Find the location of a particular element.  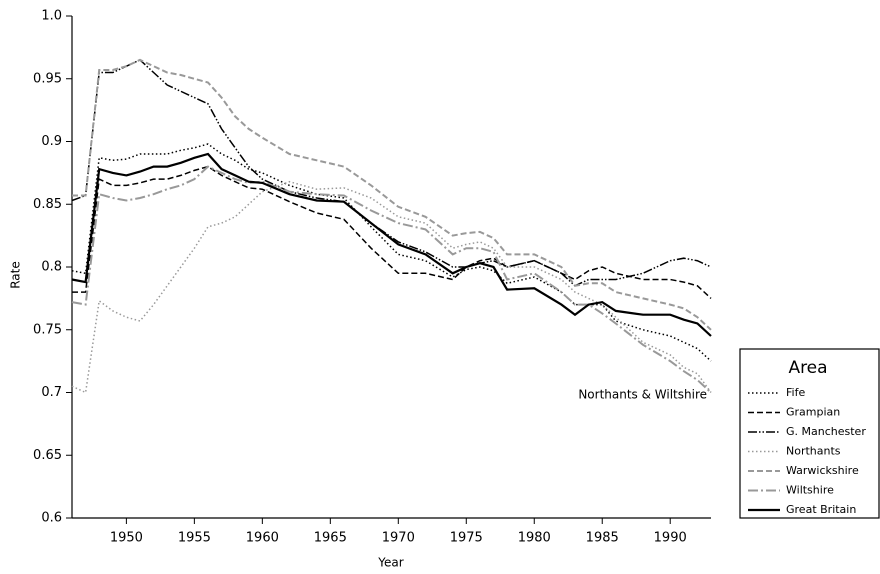

y-tick-label: 0.75 is located at coordinates (47, 329).